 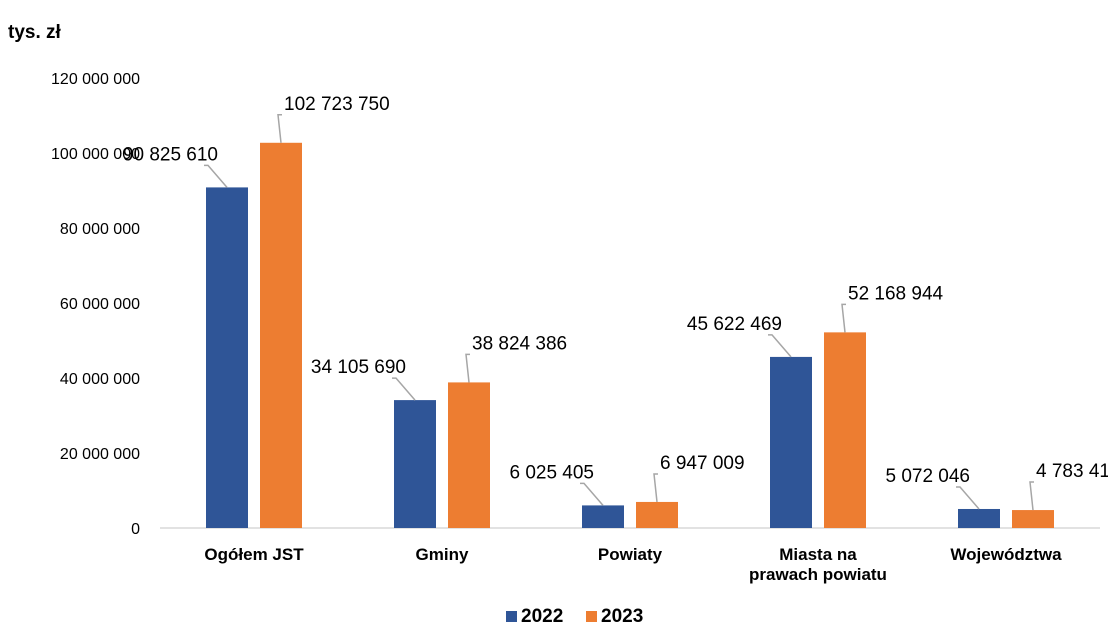 What do you see at coordinates (100, 379) in the screenshot?
I see `y-tick-label: 40 000 000` at bounding box center [100, 379].